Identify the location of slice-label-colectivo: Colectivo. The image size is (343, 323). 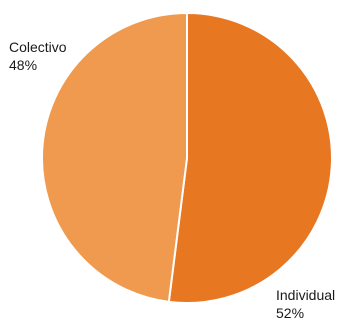
(38, 47).